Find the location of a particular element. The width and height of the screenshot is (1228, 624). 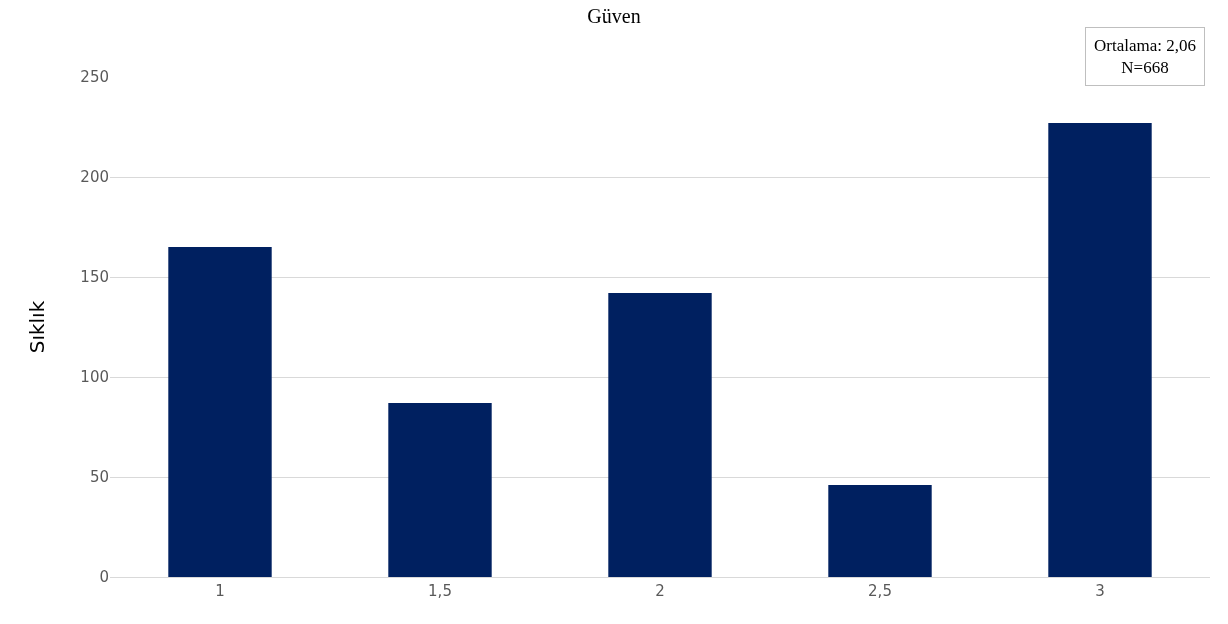

y-tick-label: 100 is located at coordinates (94, 377).